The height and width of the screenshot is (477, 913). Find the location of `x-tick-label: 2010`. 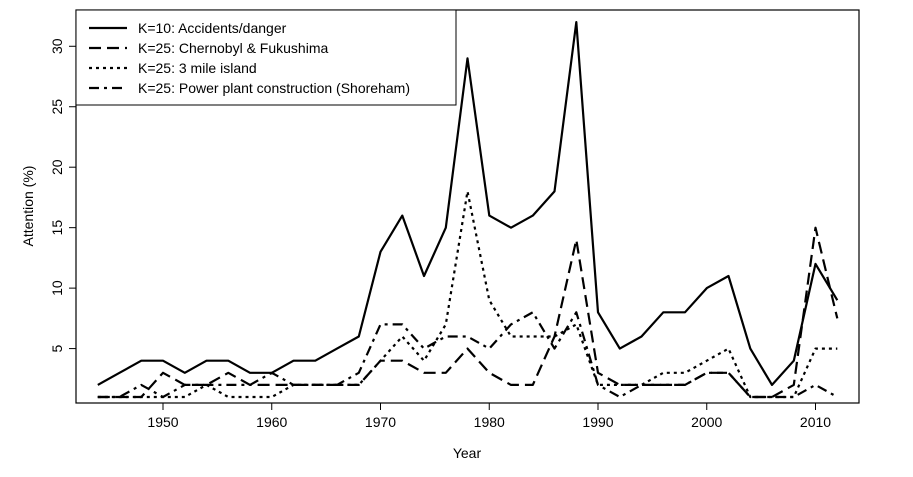

x-tick-label: 2010 is located at coordinates (815, 422).